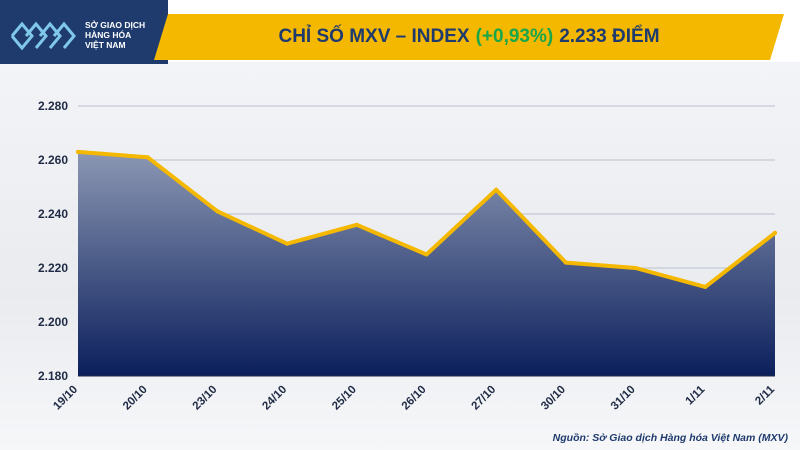  Describe the element at coordinates (53, 160) in the screenshot. I see `y-tick-label: 2.260` at that location.